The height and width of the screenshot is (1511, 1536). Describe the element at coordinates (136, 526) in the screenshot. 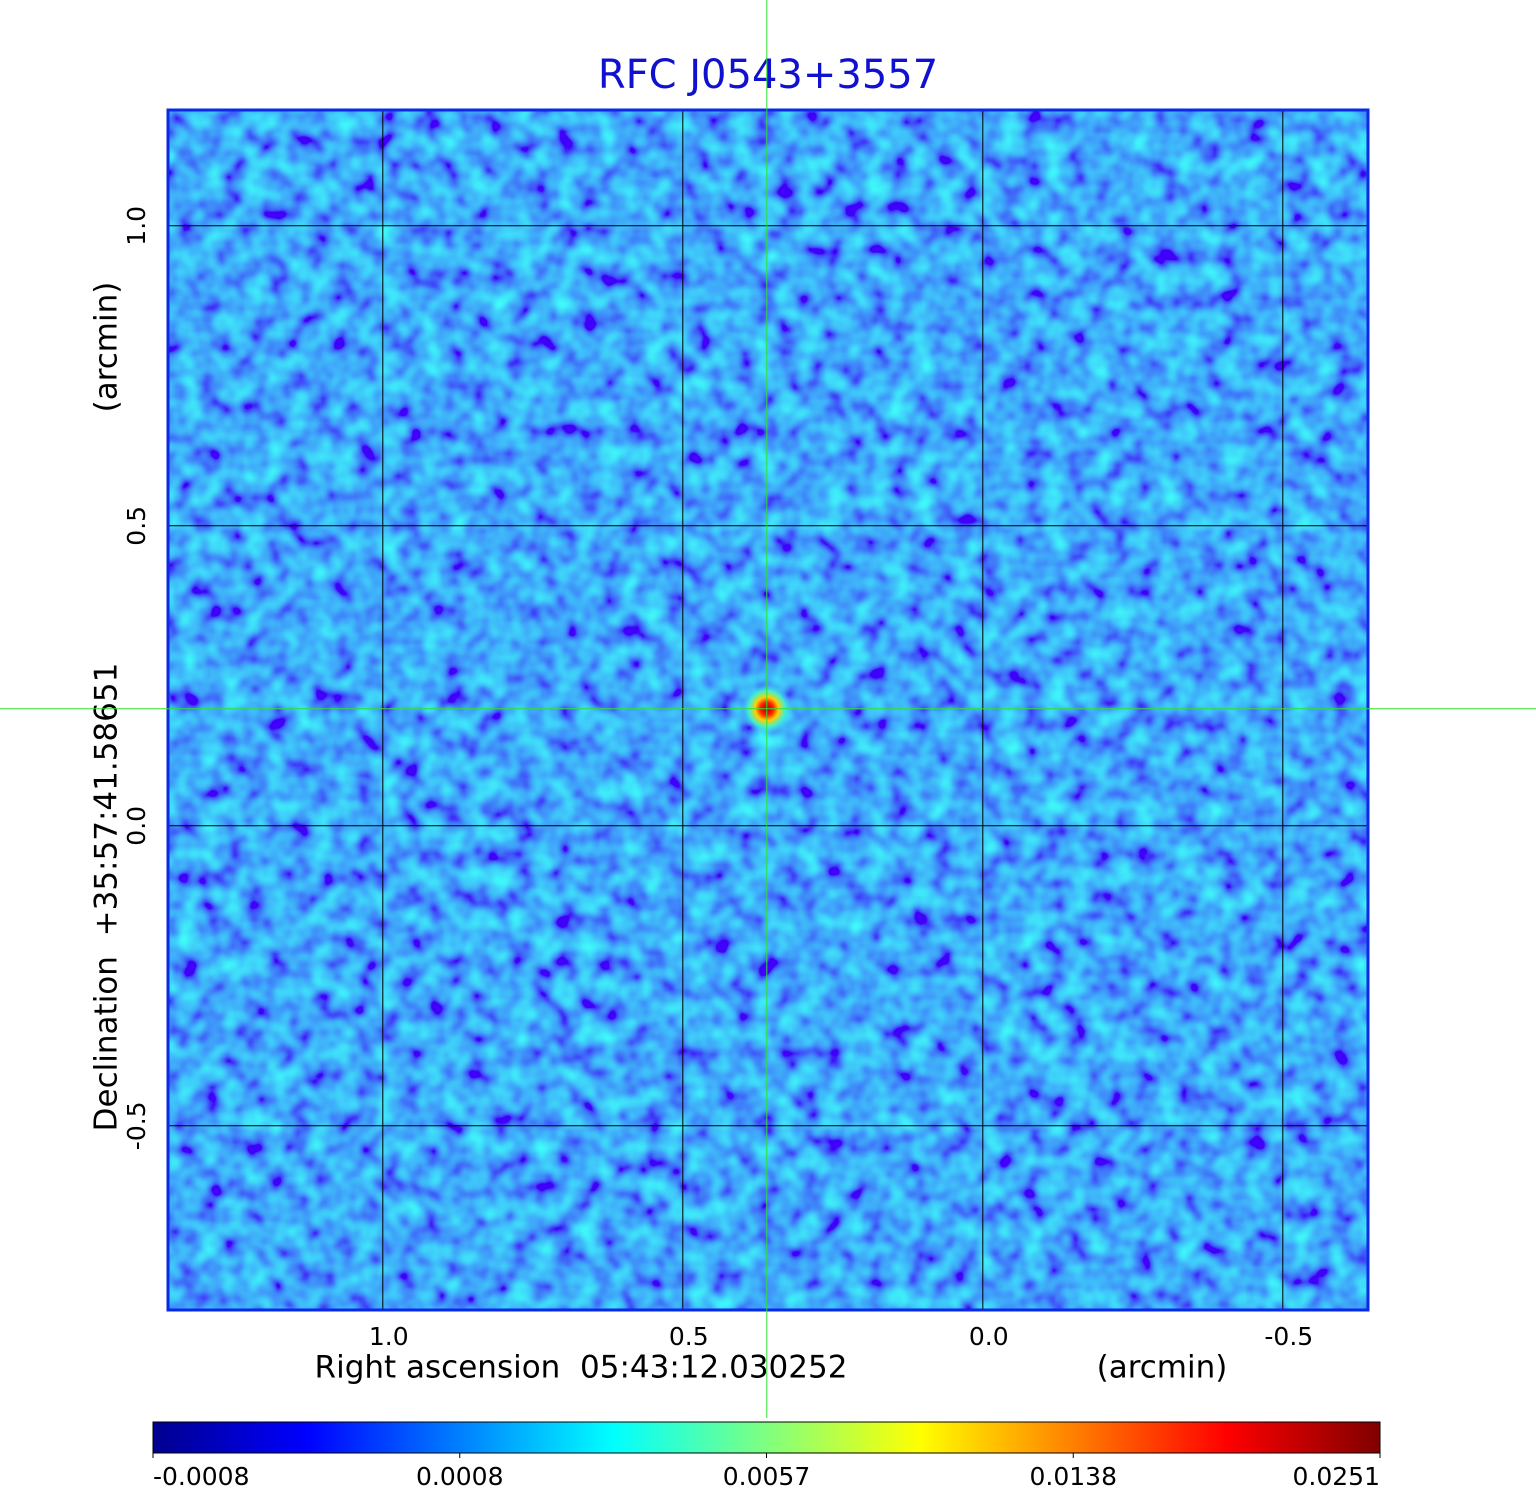

I see `y-tick-label: 0.5` at that location.